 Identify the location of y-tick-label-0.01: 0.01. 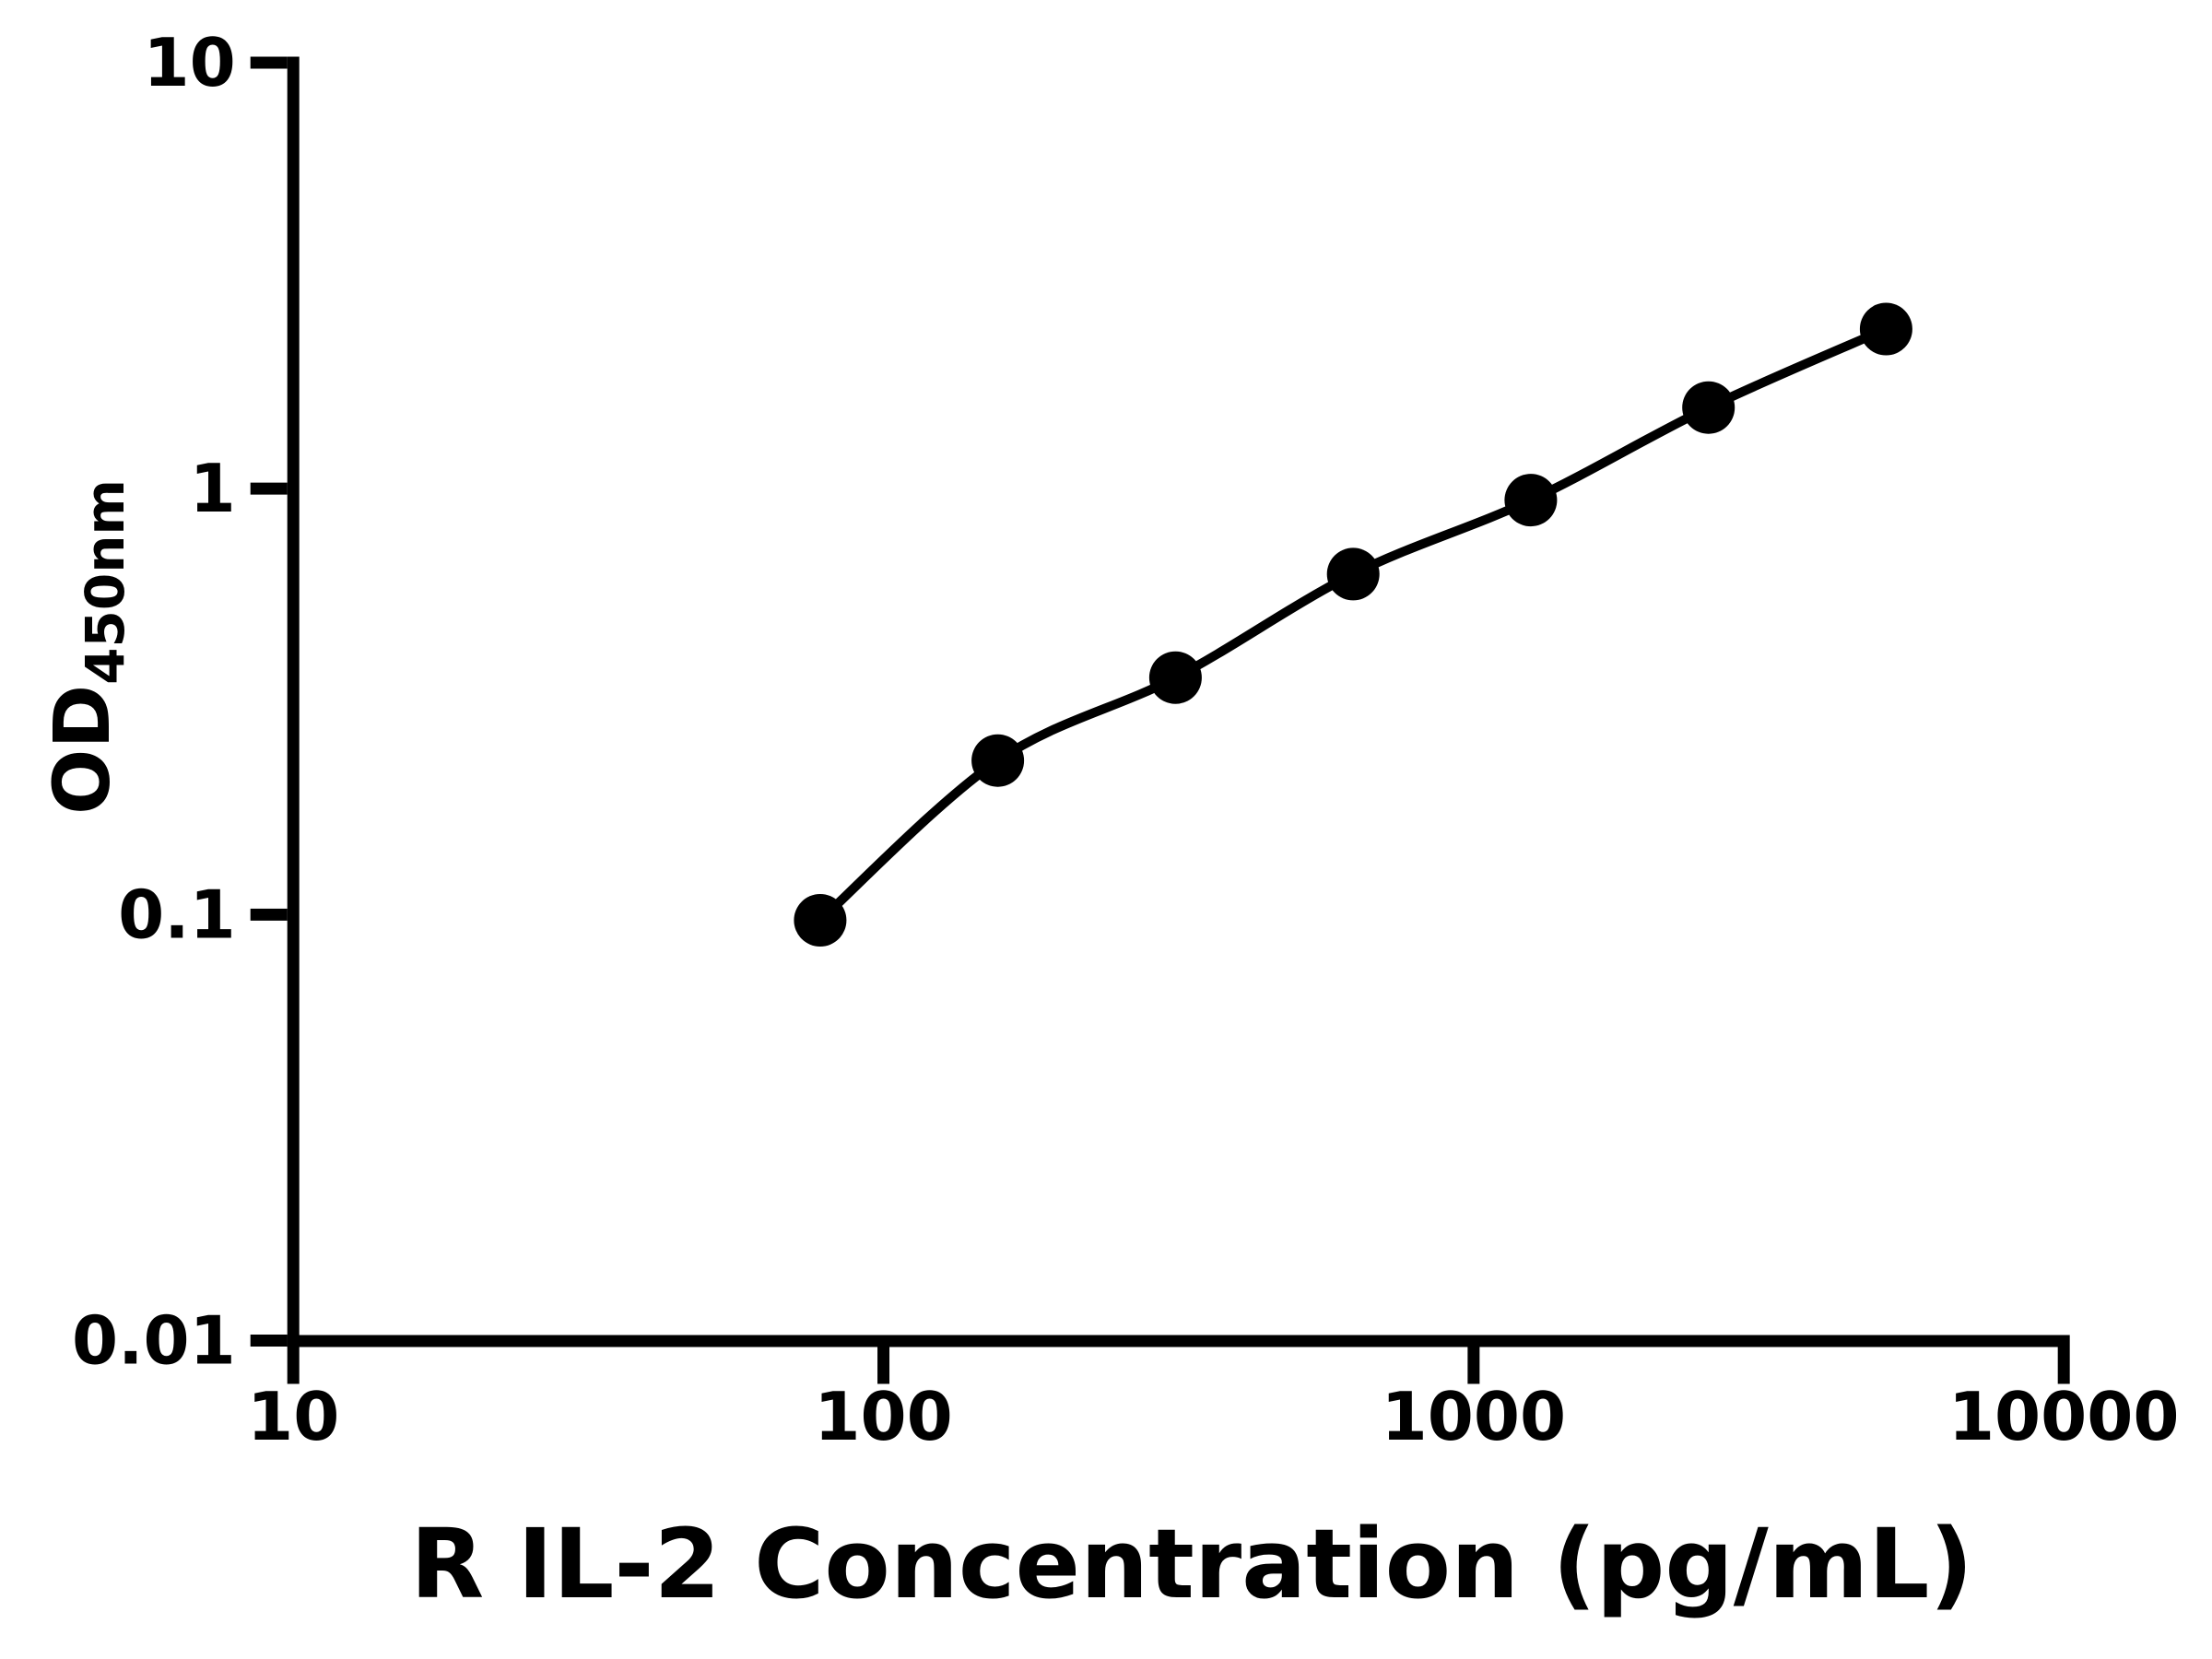
(154, 1341).